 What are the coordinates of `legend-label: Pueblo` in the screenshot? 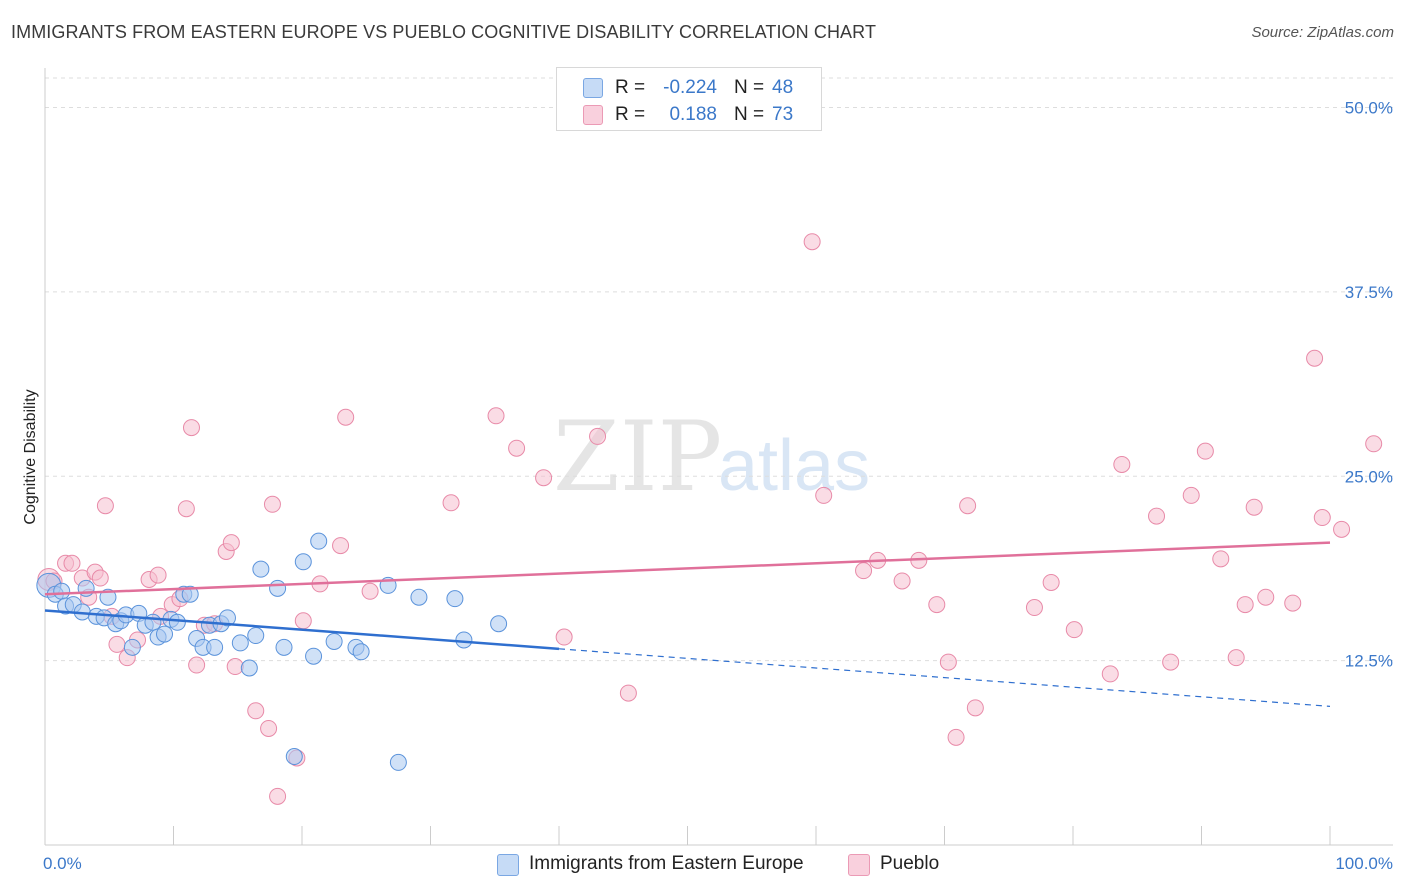 It's located at (910, 863).